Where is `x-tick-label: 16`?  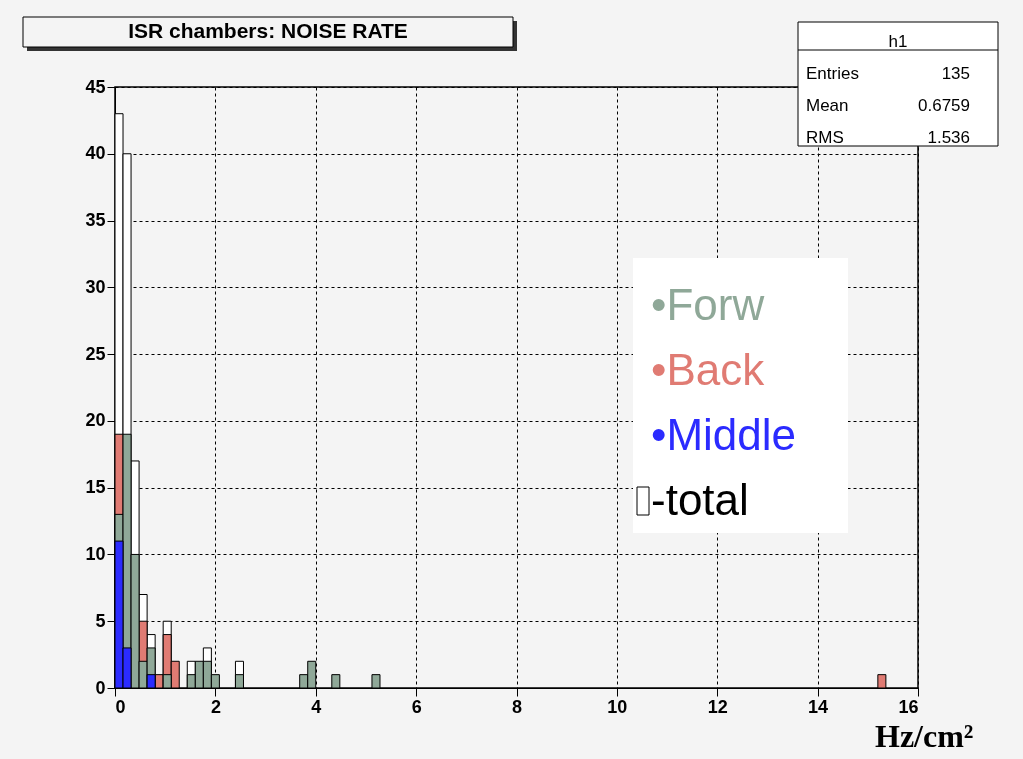
x-tick-label: 16 is located at coordinates (908, 706).